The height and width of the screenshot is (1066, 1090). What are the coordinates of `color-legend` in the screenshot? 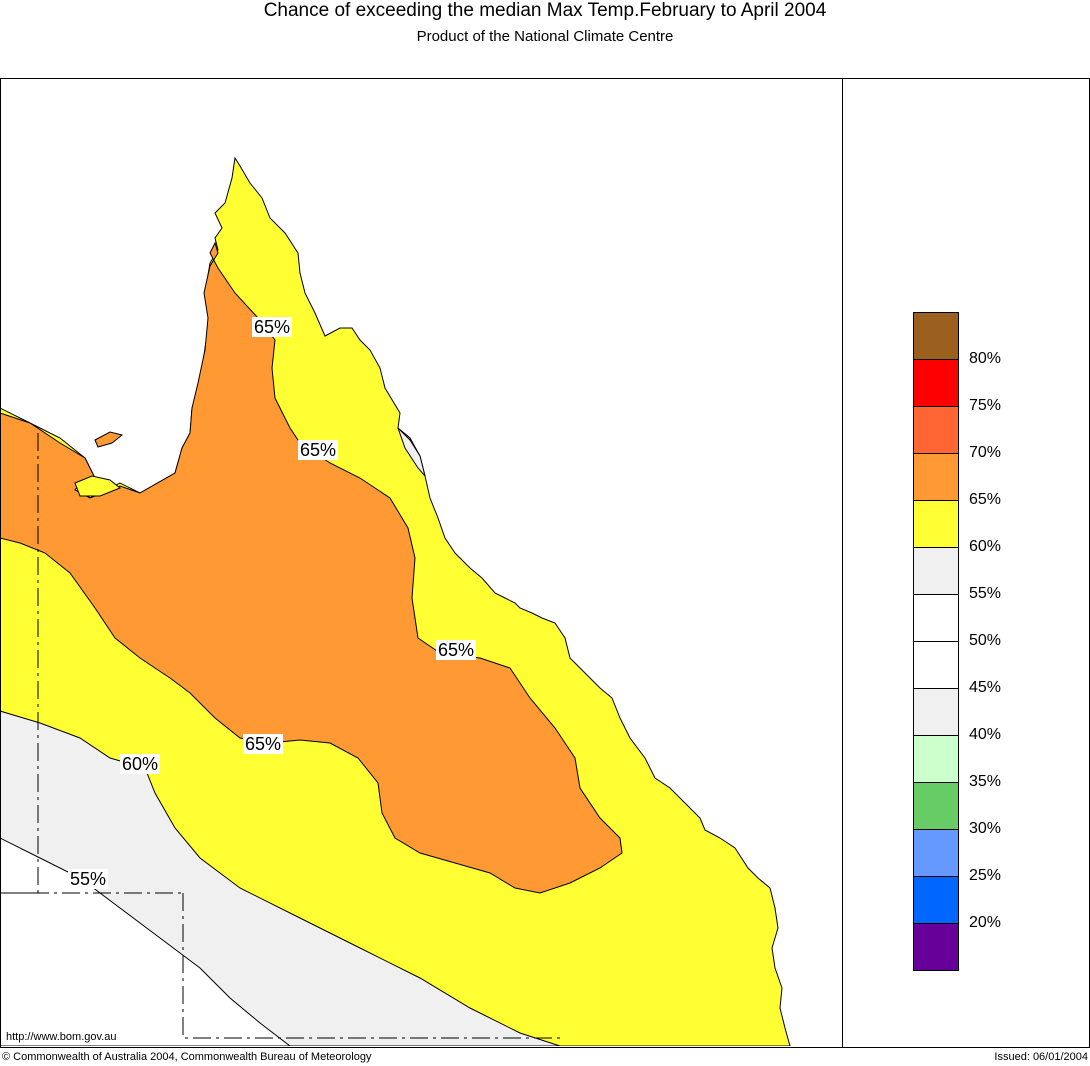 It's located at (936, 641).